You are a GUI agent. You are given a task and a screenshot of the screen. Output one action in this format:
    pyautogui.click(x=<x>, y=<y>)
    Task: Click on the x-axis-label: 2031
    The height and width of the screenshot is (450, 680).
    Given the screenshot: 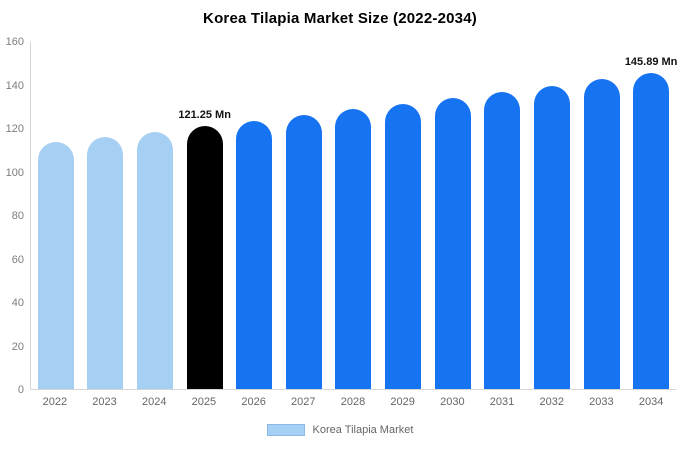 What is the action you would take?
    pyautogui.click(x=502, y=402)
    